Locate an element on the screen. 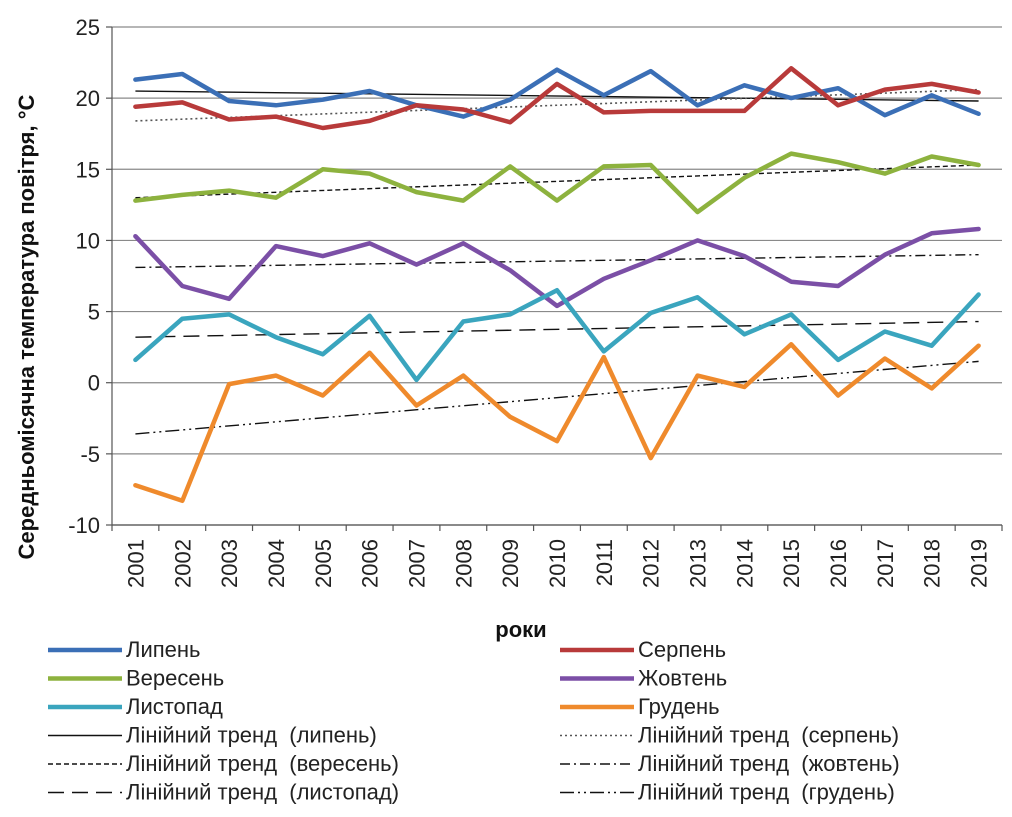  legend-label: Лінійний тренд (вересень) is located at coordinates (262, 763).